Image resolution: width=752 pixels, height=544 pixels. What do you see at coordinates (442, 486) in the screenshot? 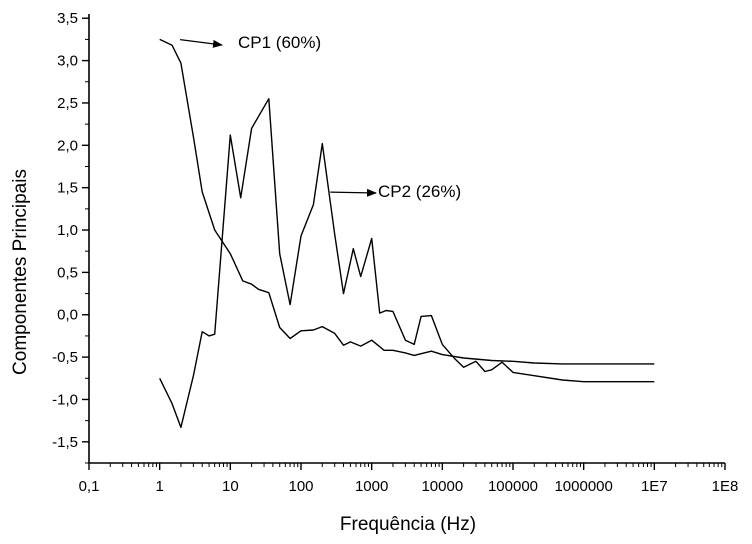
I see `x-tick-label: 10000` at bounding box center [442, 486].